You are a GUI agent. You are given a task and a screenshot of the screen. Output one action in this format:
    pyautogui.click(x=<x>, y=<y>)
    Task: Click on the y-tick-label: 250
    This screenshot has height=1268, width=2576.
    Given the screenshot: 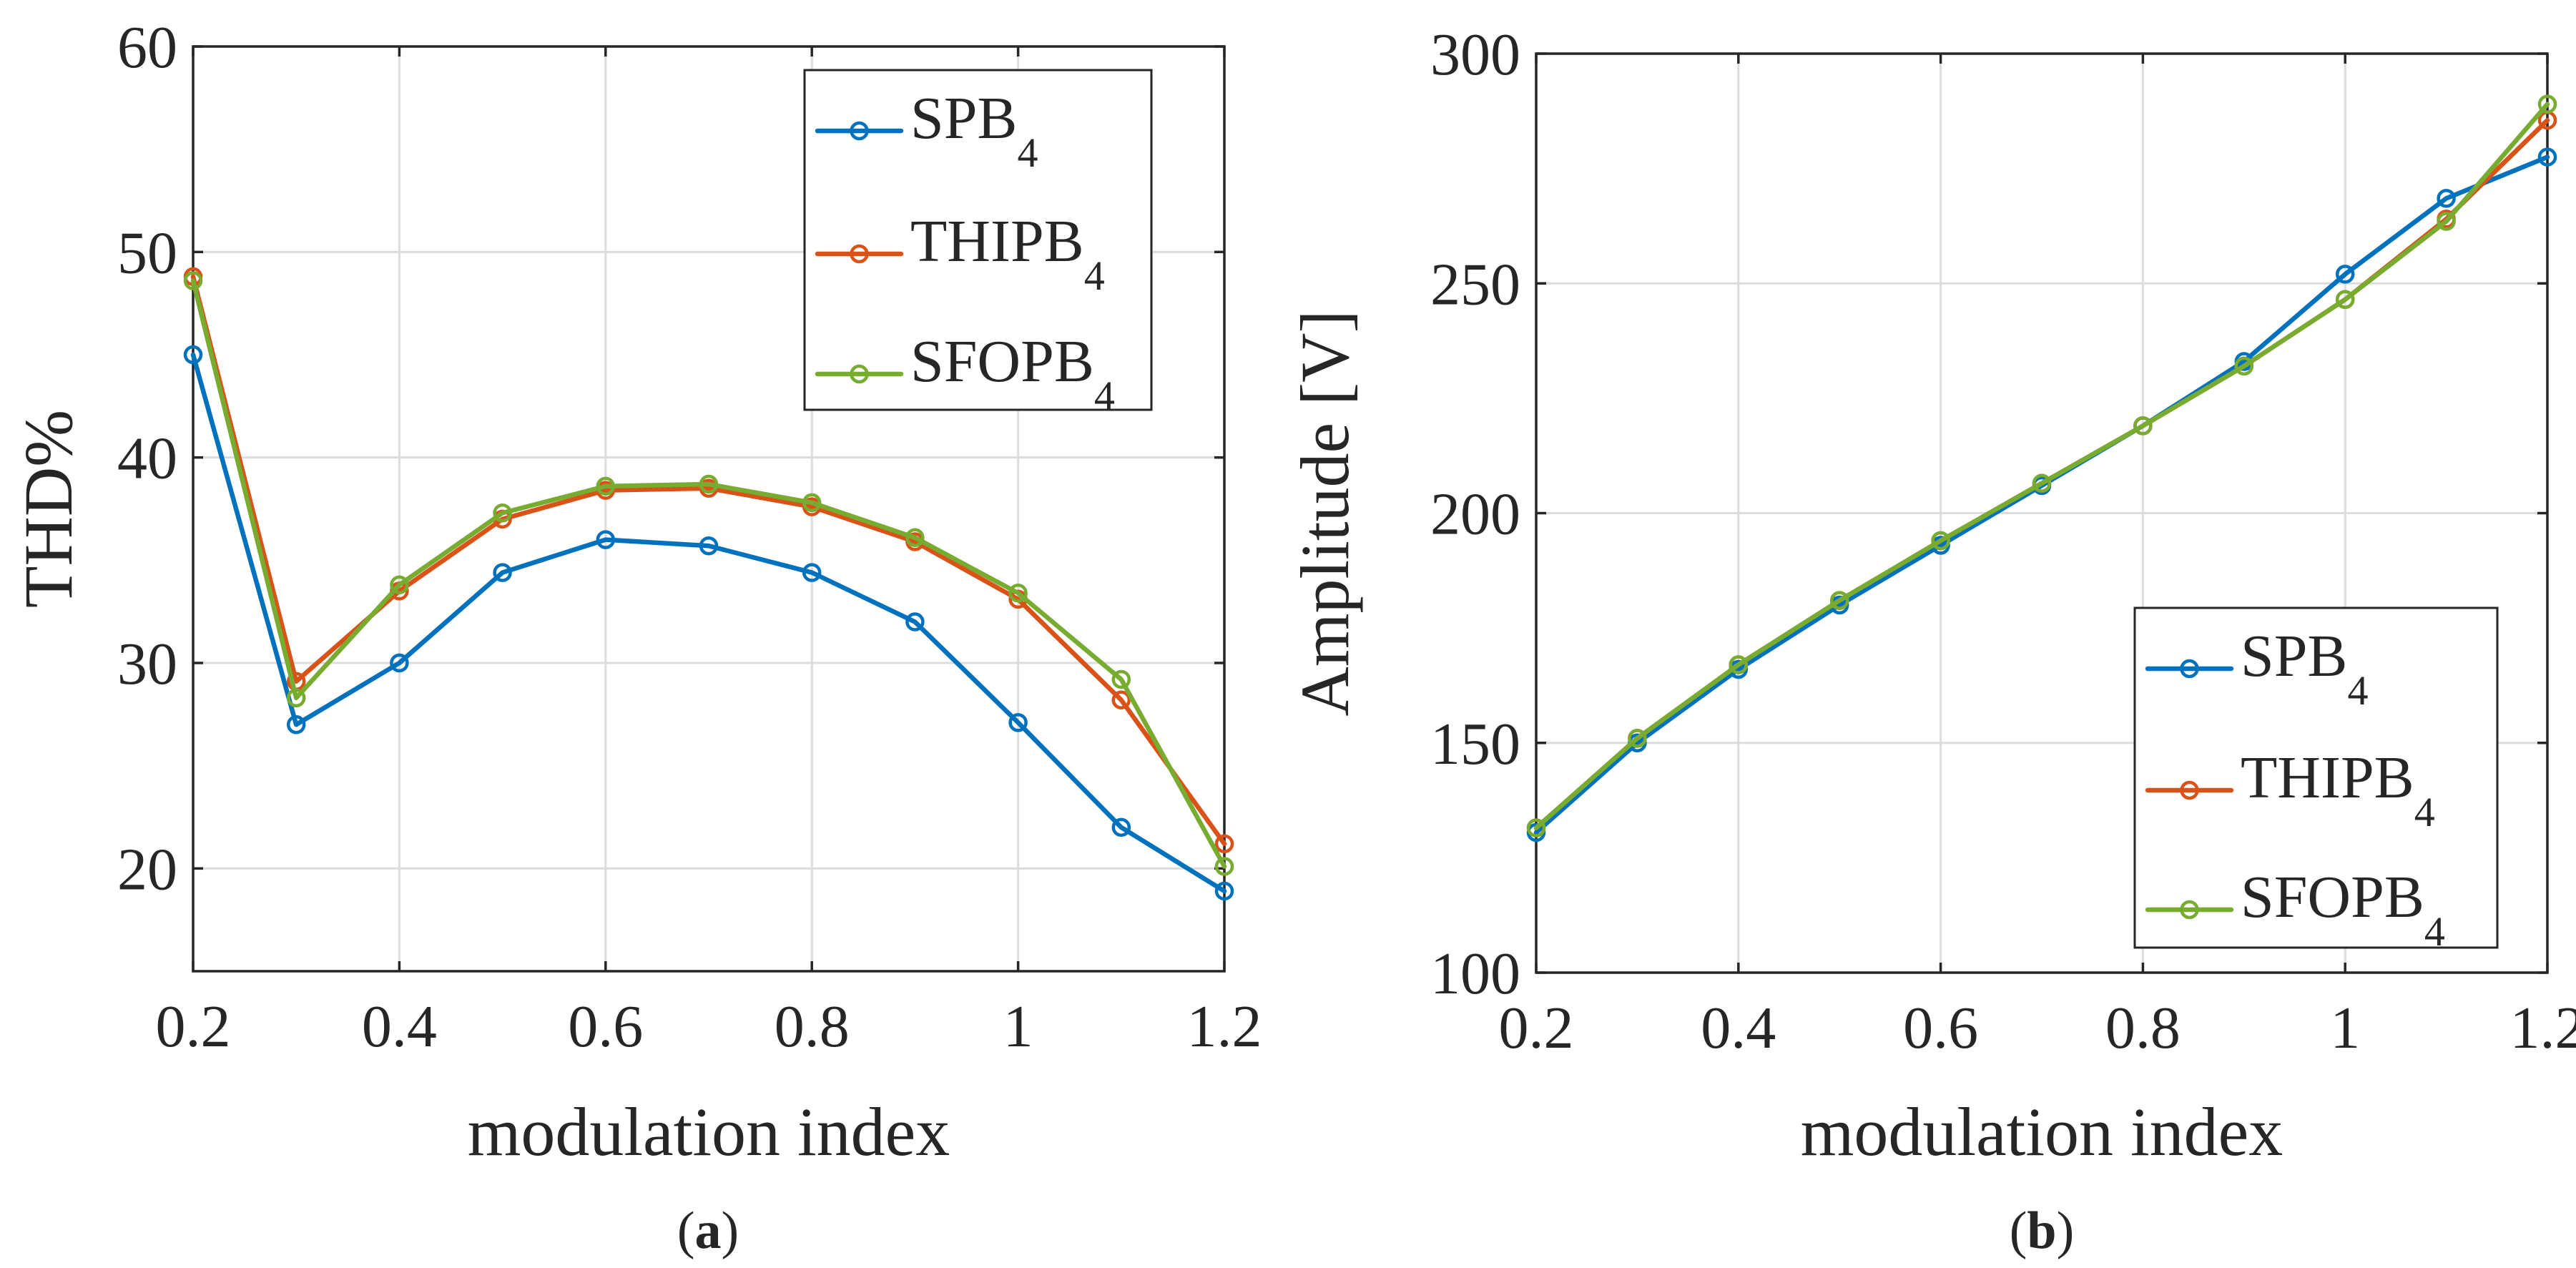 What is the action you would take?
    pyautogui.click(x=1475, y=284)
    